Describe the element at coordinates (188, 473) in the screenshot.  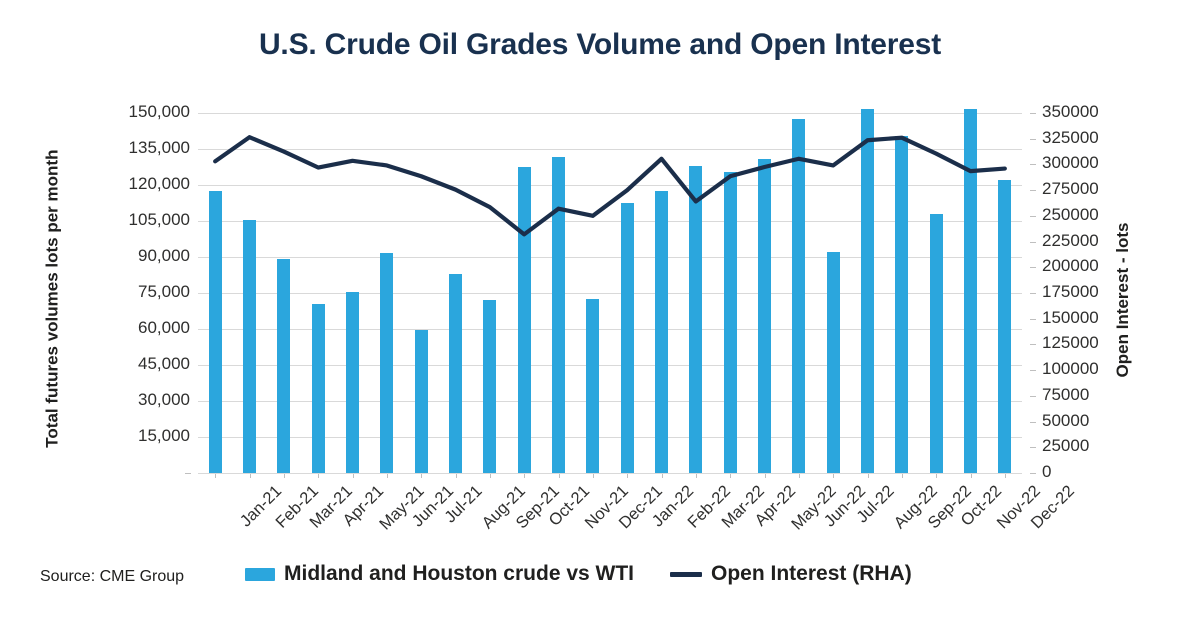
I see `y-axis-left-baseline-mark` at that location.